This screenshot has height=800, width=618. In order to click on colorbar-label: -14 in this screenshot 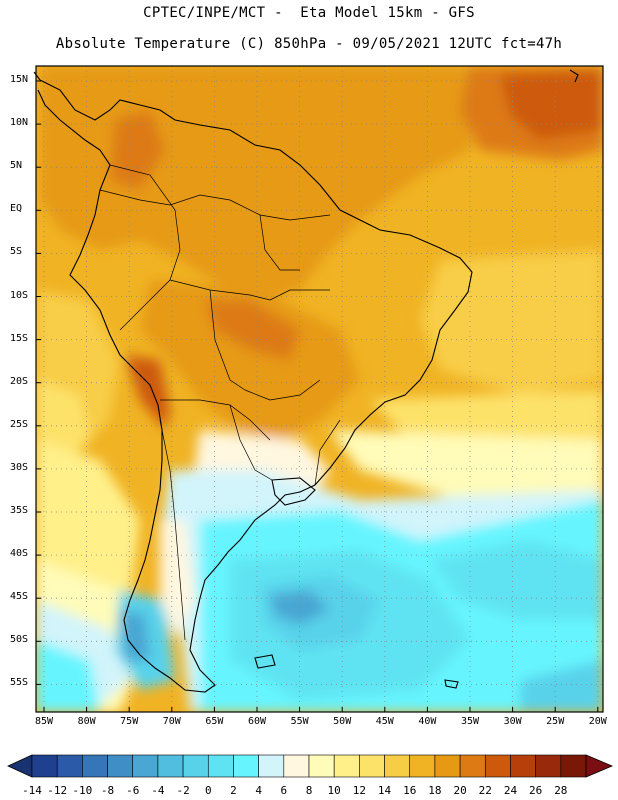, I will do `click(32, 790)`.